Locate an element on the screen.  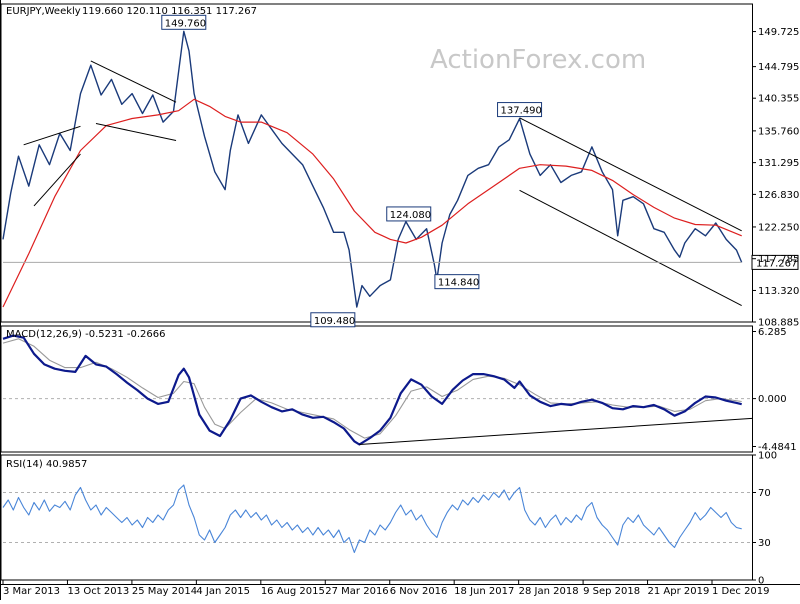
macd-y-tick-label: 0.000 is located at coordinates (772, 399).